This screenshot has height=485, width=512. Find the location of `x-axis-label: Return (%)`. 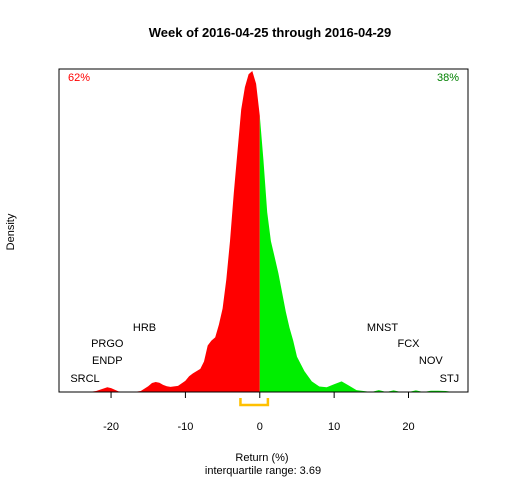

x-axis-label: Return (%) is located at coordinates (261, 458).